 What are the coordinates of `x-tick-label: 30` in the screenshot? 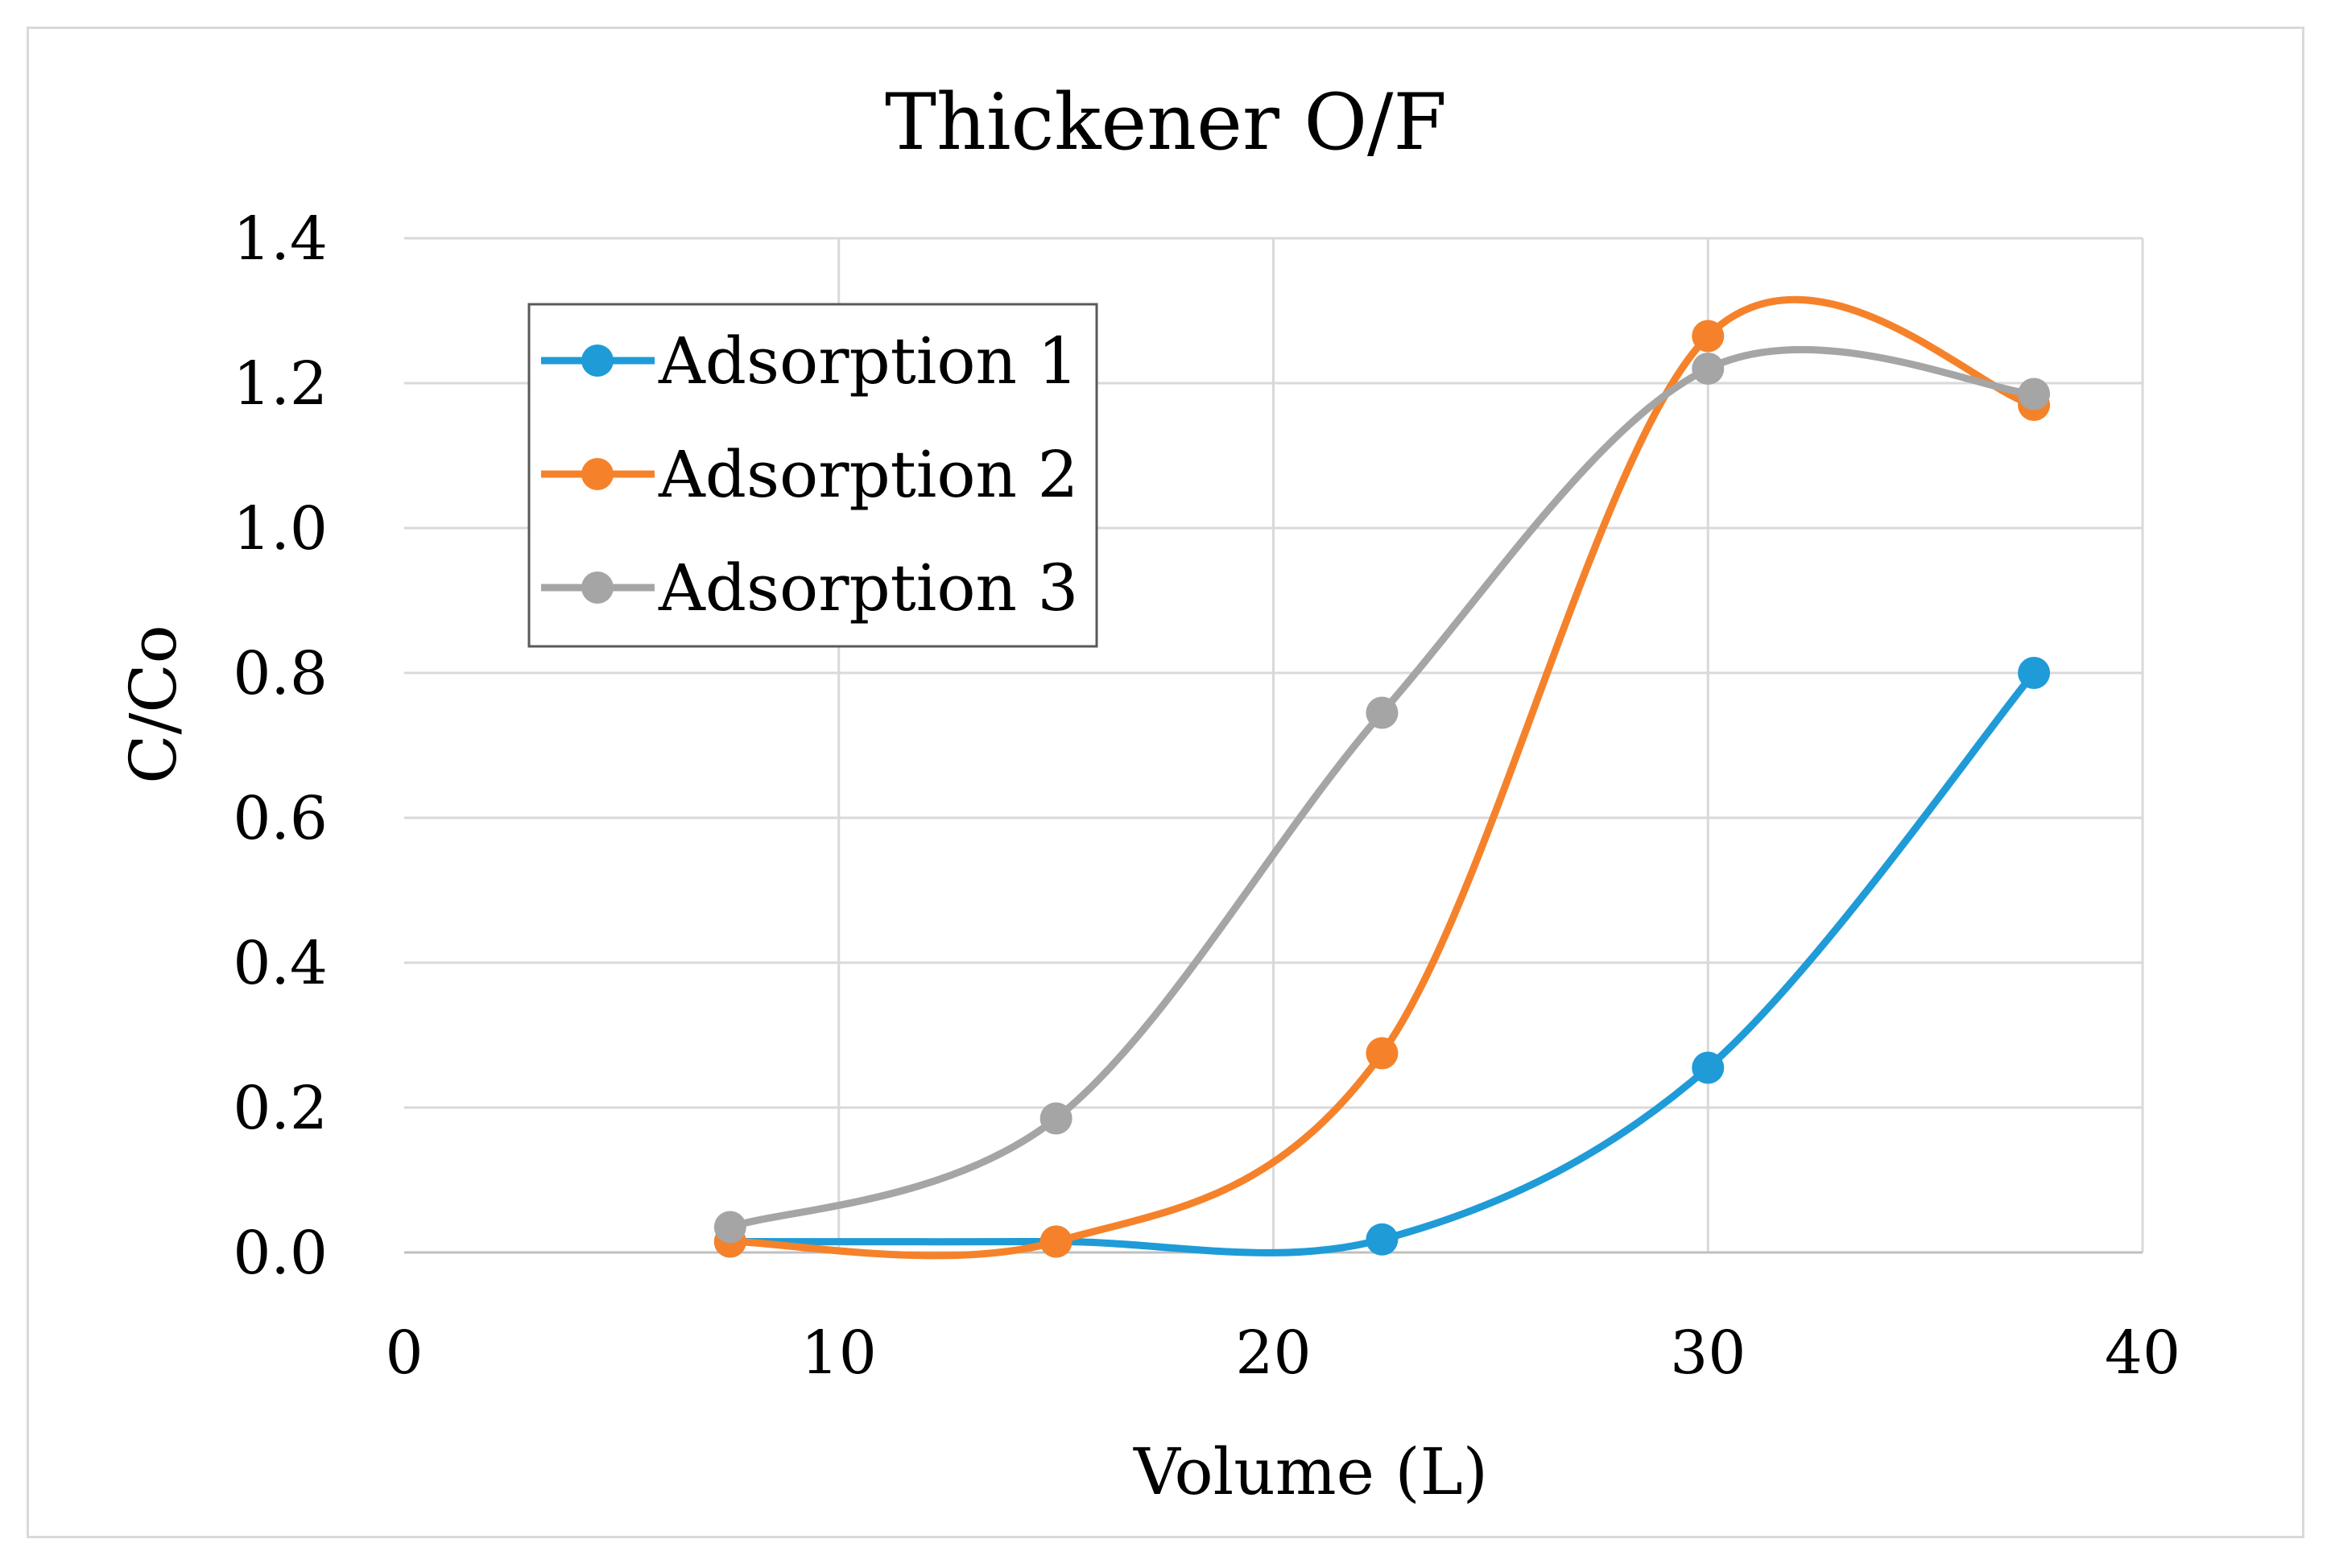 It's located at (1708, 1353).